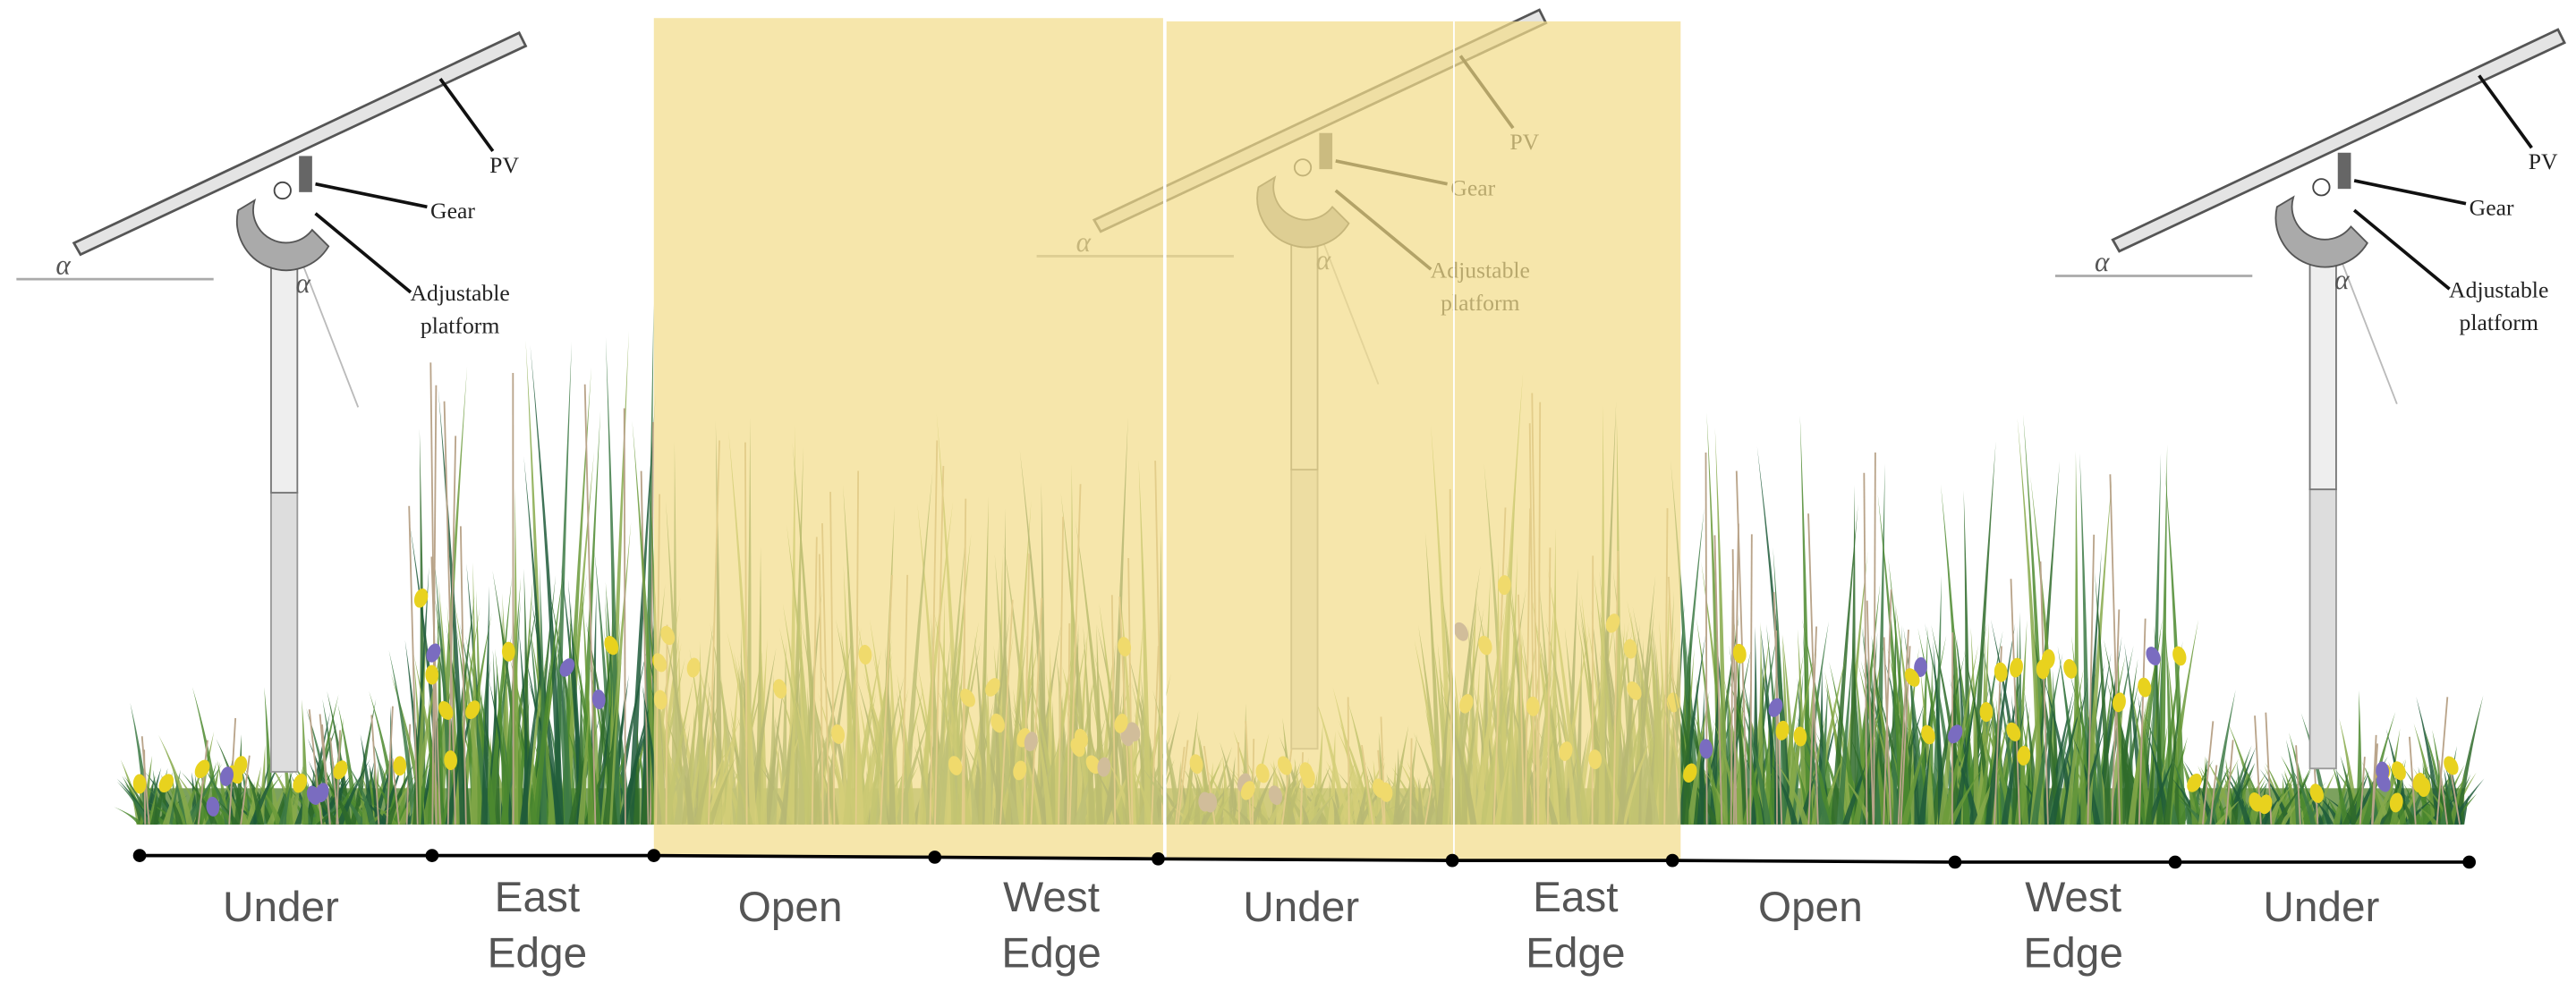  Describe the element at coordinates (305, 174) in the screenshot. I see `gear` at that location.